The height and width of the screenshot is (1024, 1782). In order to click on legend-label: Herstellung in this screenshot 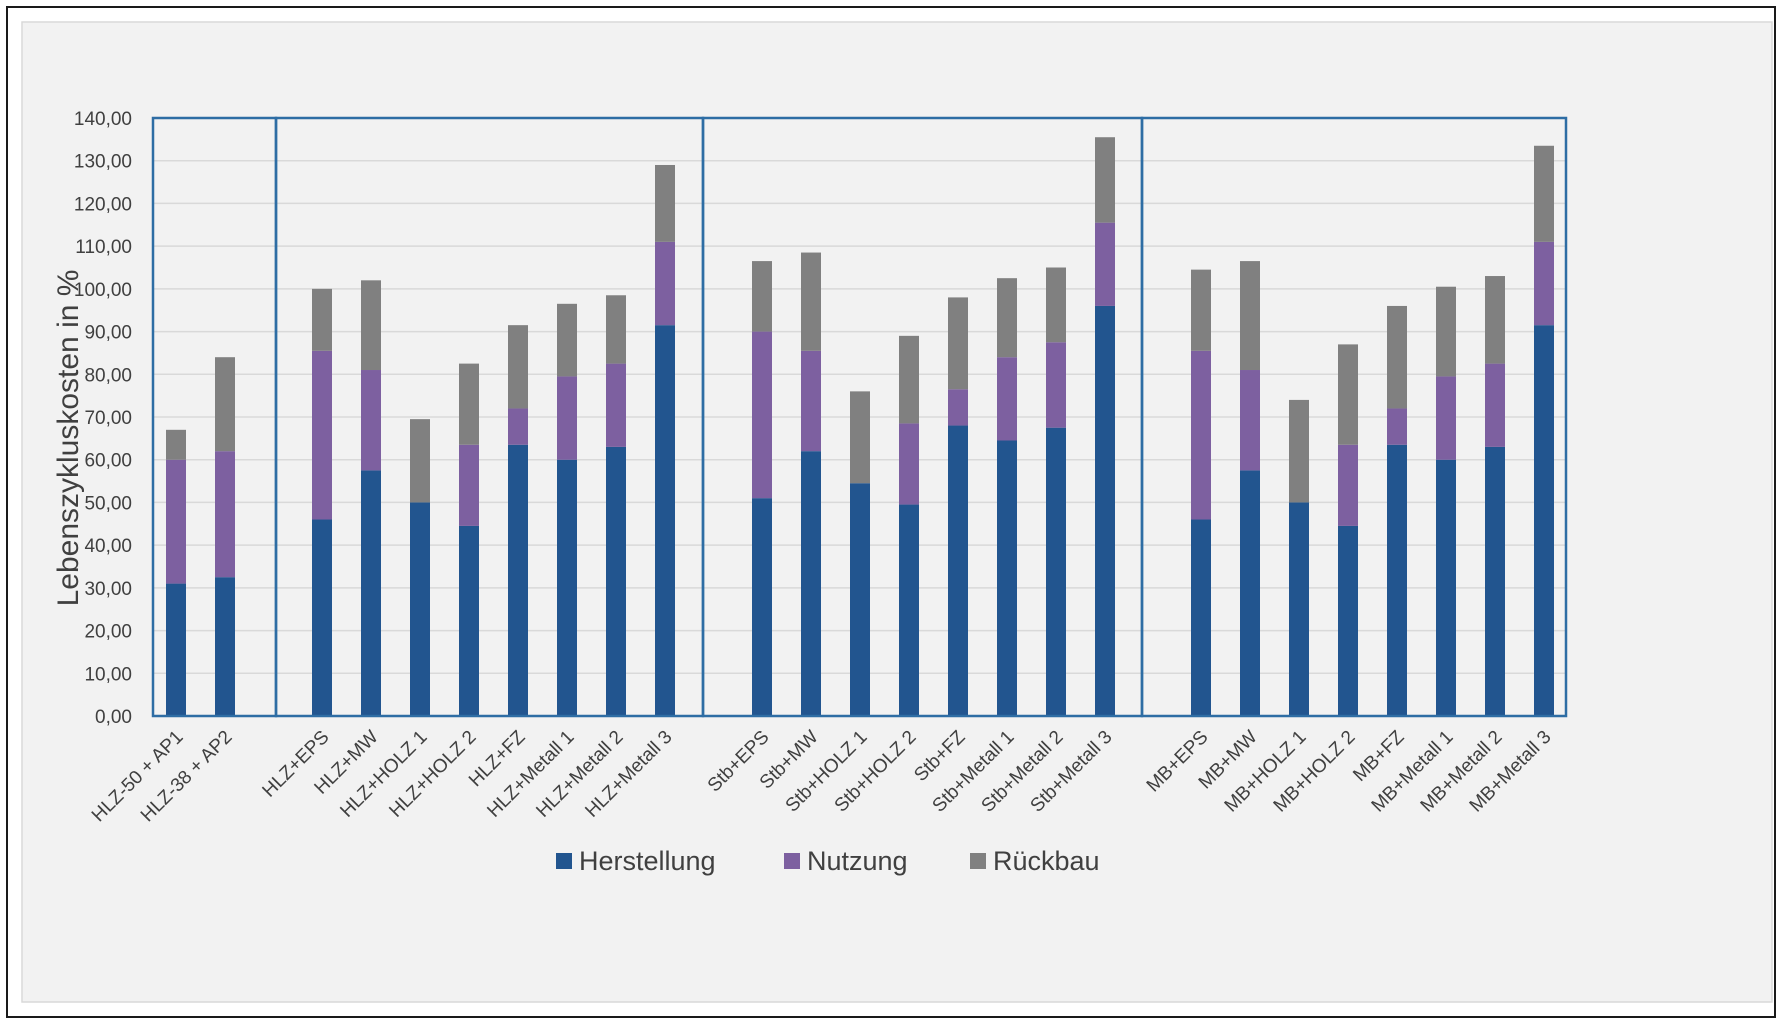, I will do `click(647, 861)`.